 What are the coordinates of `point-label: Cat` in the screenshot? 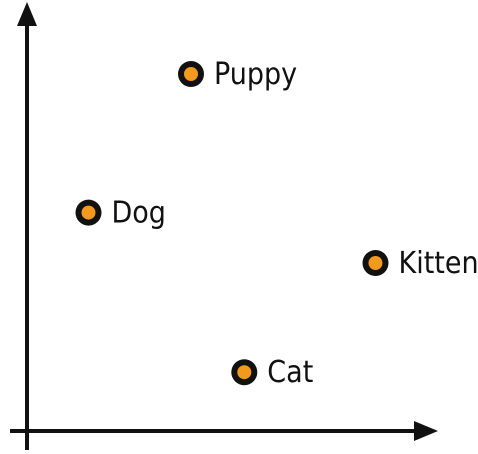 It's located at (290, 372).